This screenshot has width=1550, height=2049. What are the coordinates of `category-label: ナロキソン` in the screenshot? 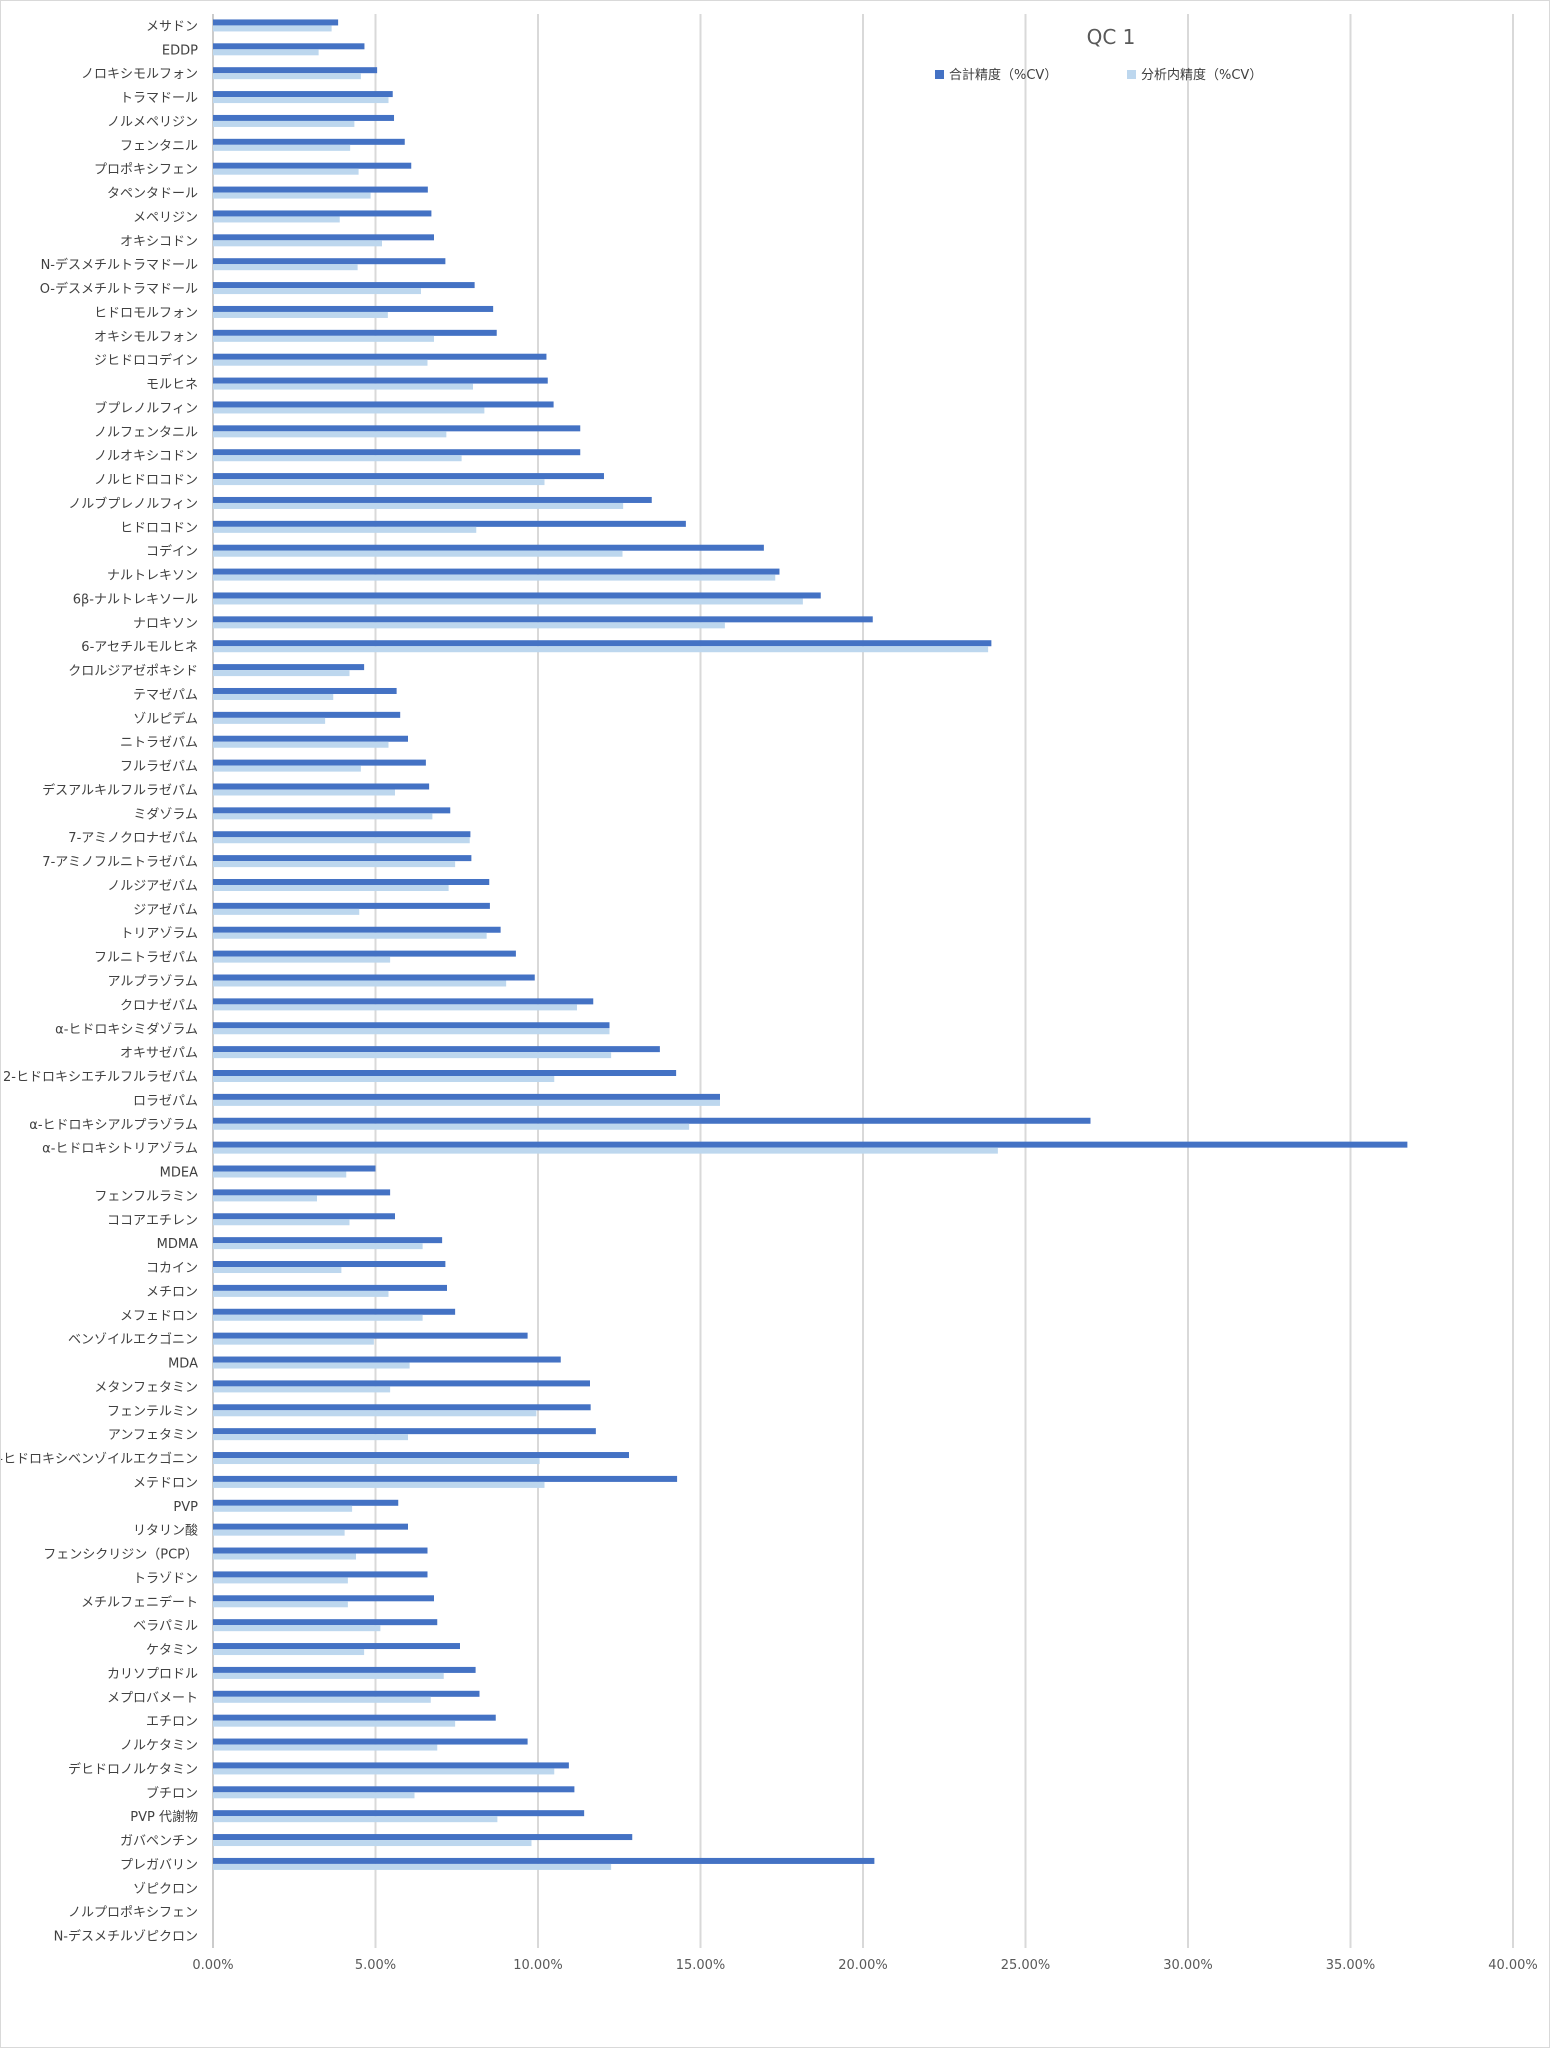 It's located at (165, 623).